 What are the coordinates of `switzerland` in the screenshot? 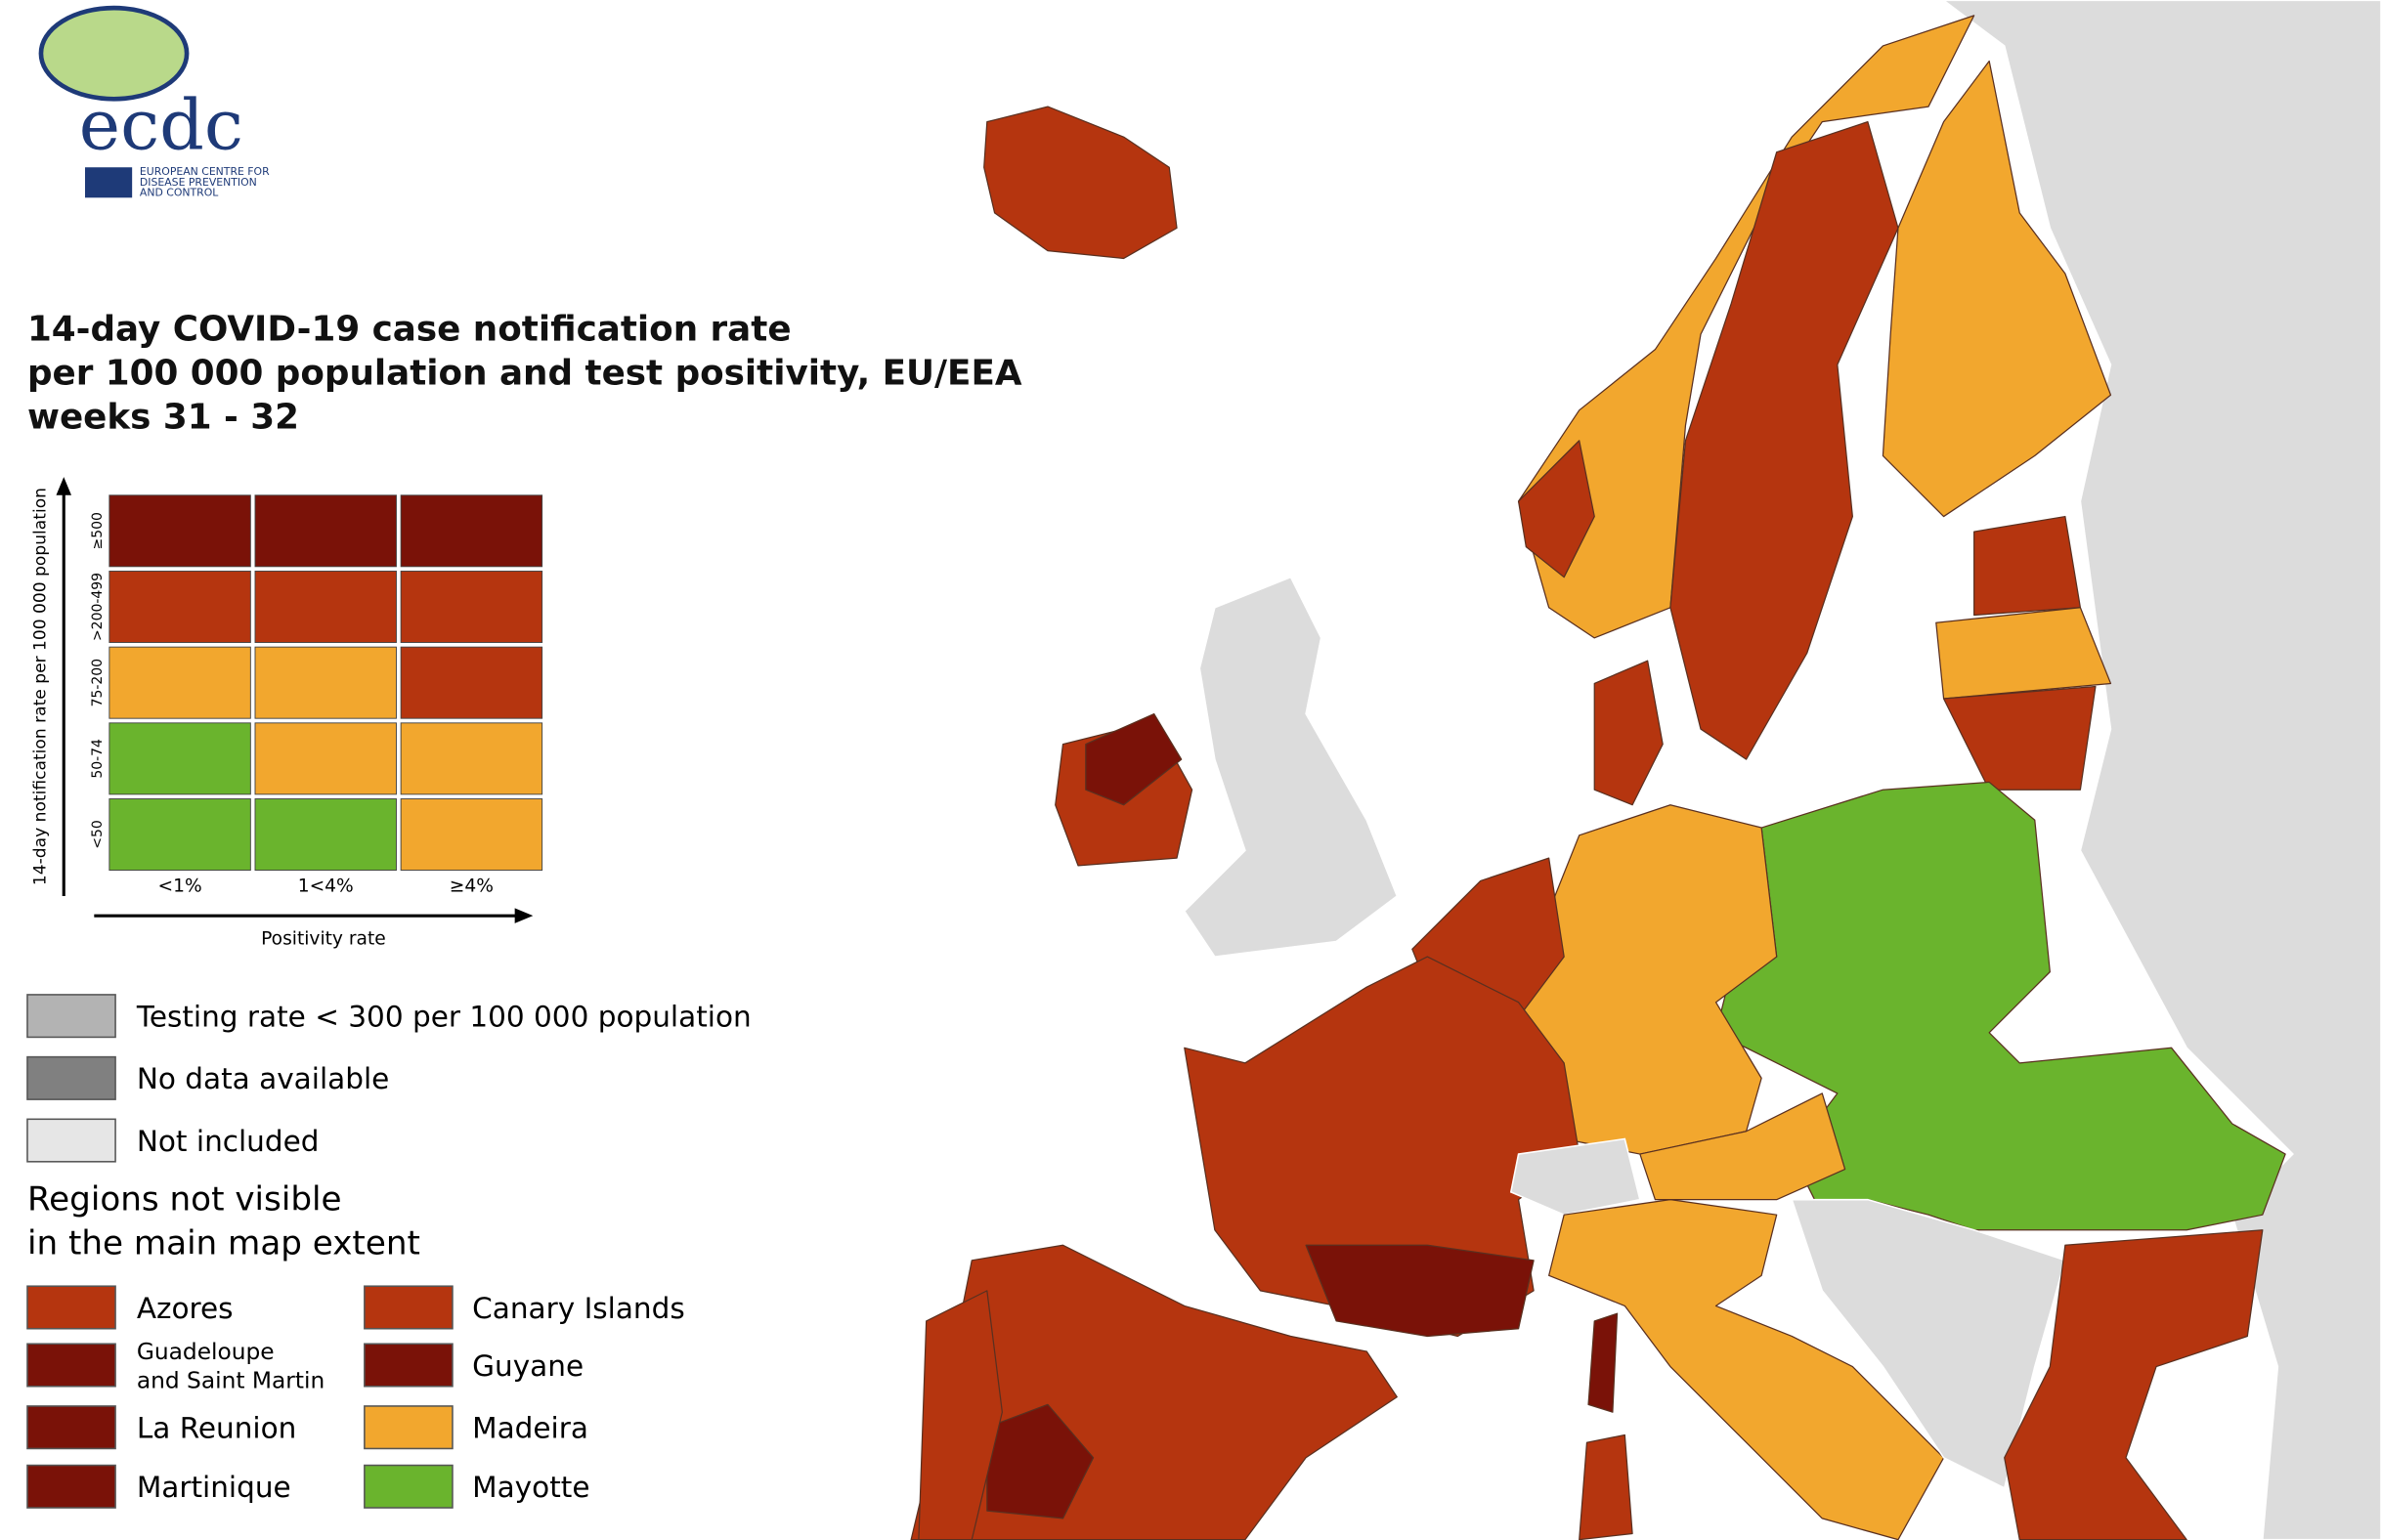 It's located at (1575, 1177).